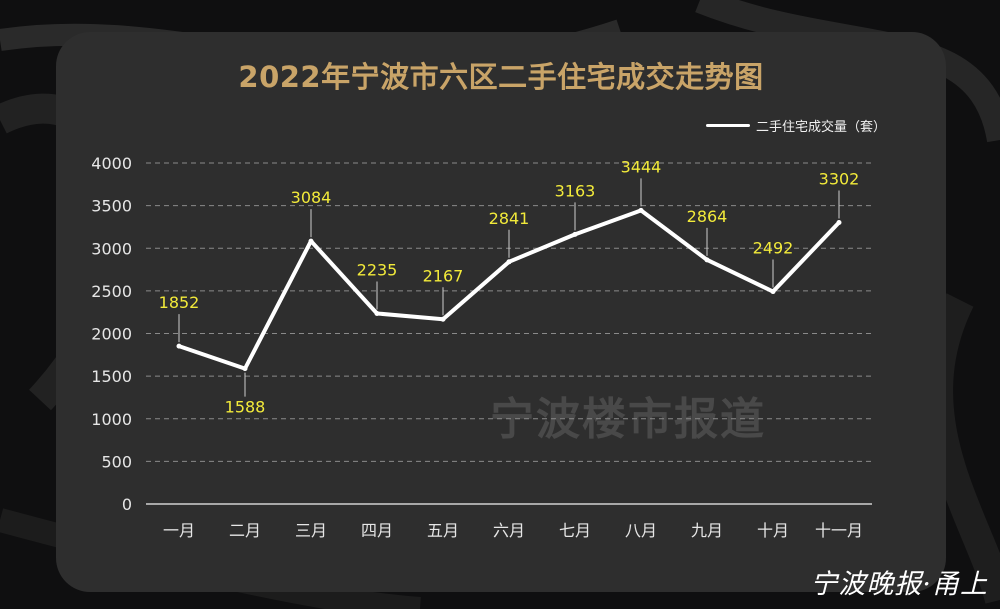  What do you see at coordinates (111, 163) in the screenshot?
I see `y-tick-label: 4000` at bounding box center [111, 163].